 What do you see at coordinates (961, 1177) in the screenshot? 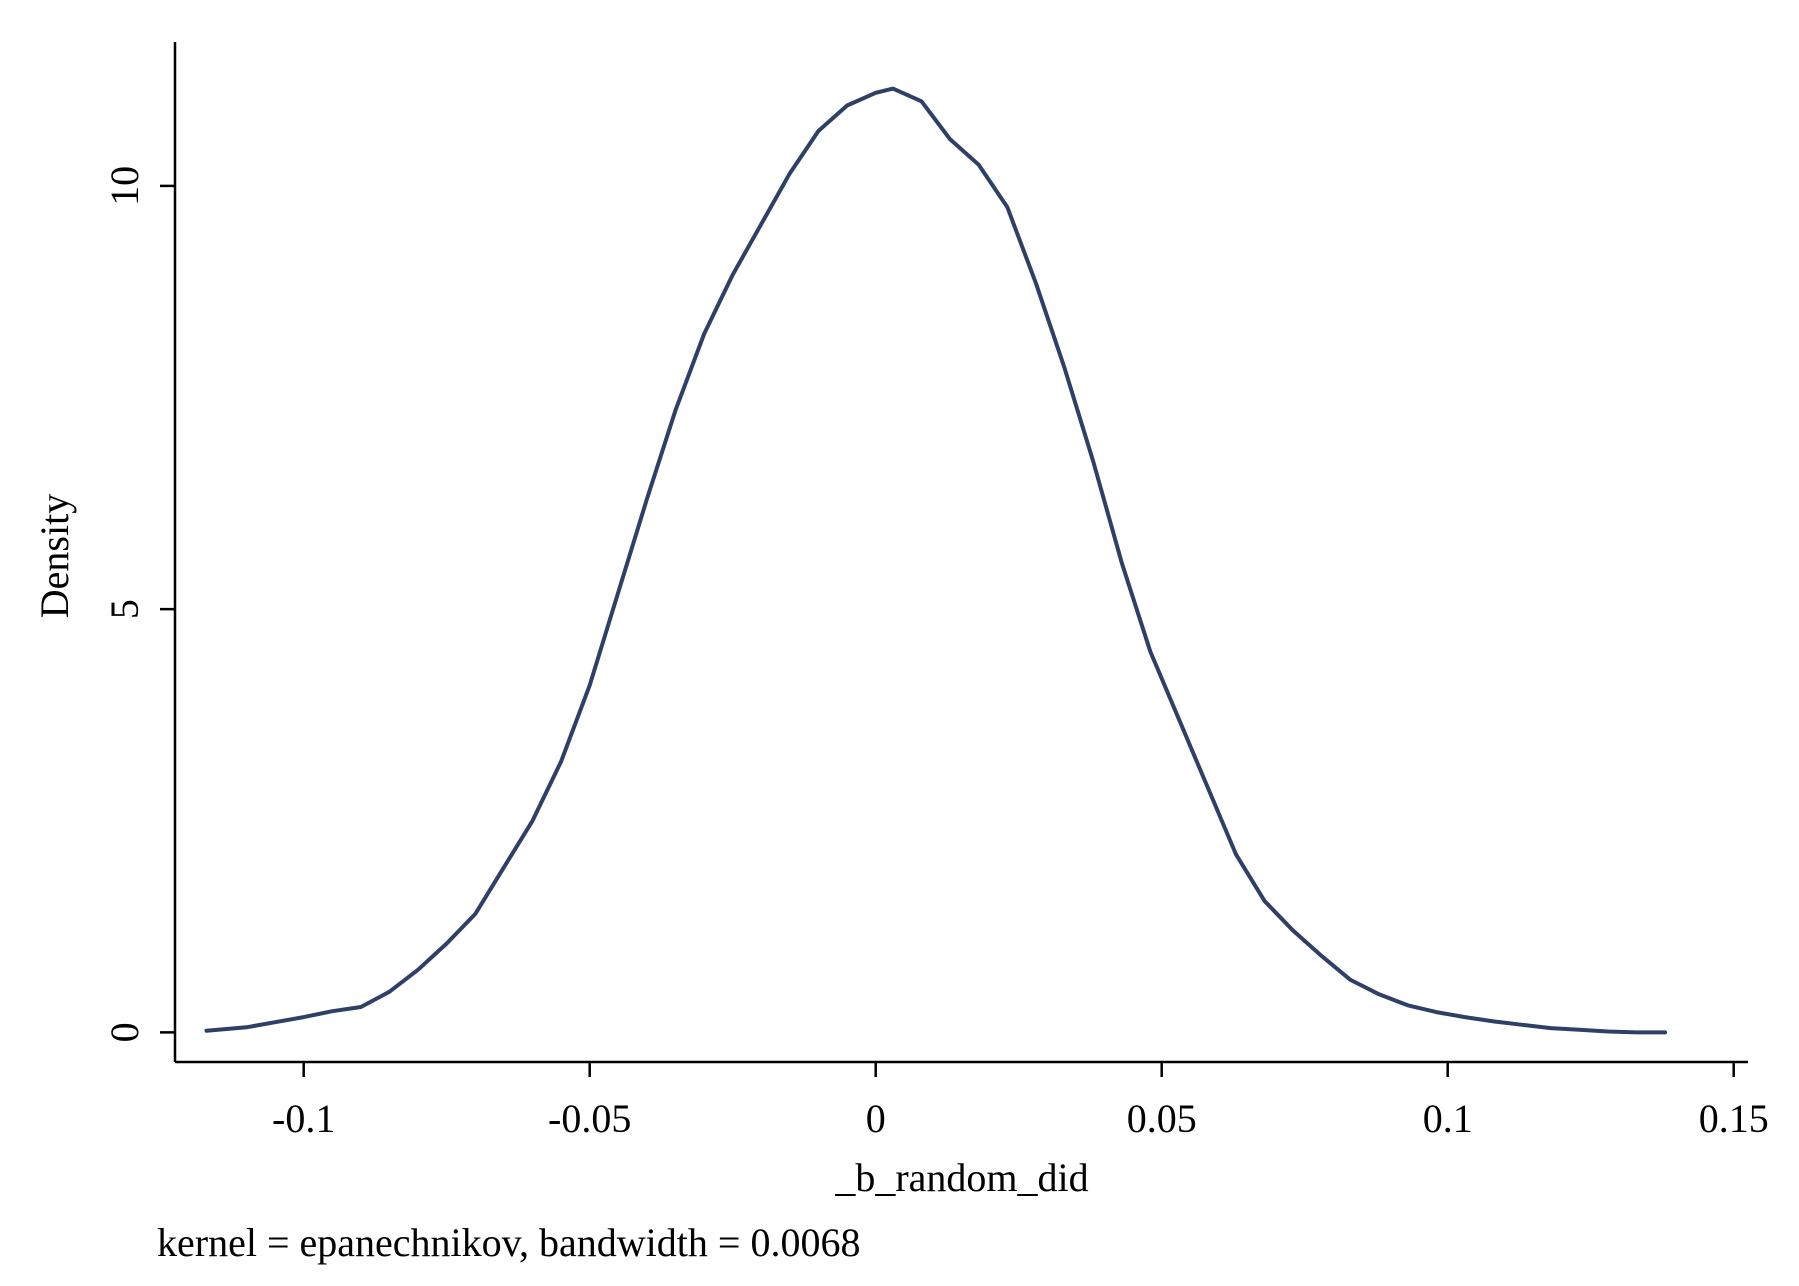
I see `x-axis-title: _b_random_did` at bounding box center [961, 1177].